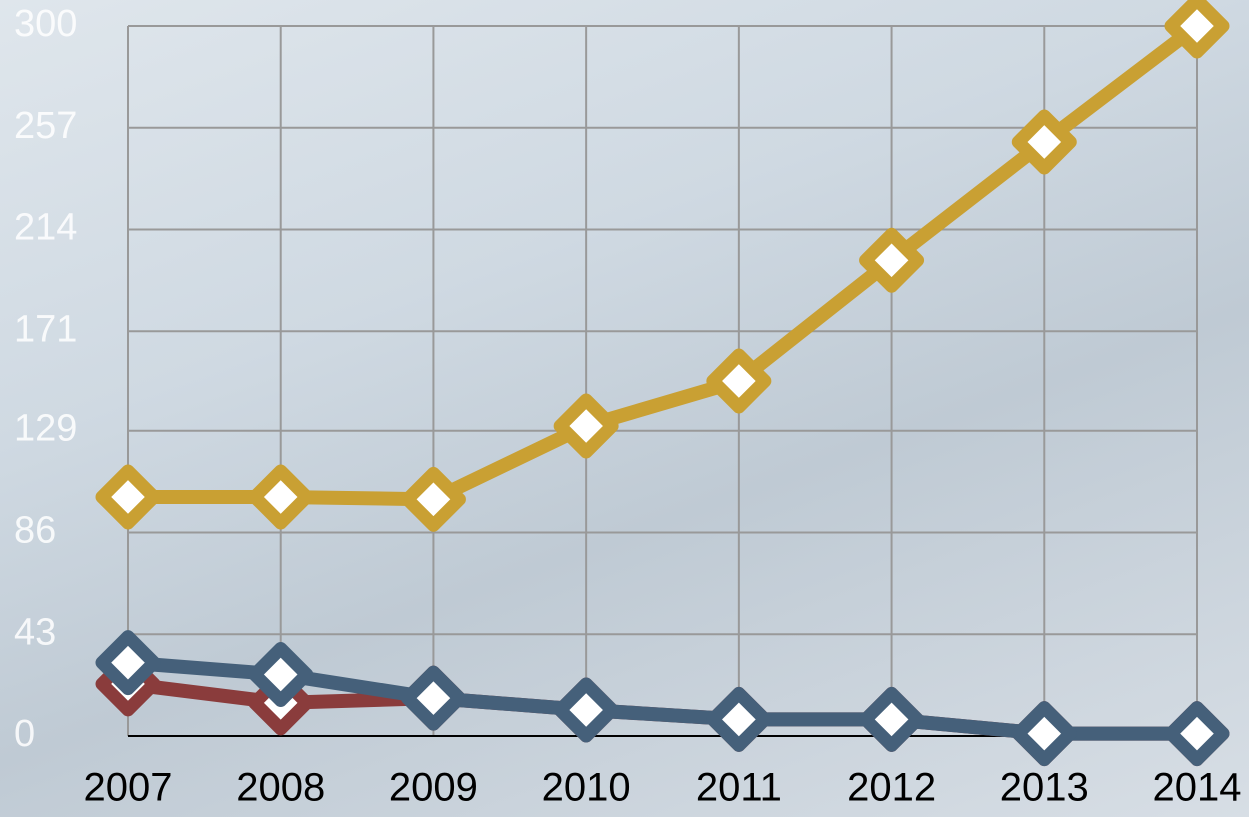 This screenshot has height=817, width=1249. Describe the element at coordinates (35, 530) in the screenshot. I see `y-tick-label: 86` at that location.